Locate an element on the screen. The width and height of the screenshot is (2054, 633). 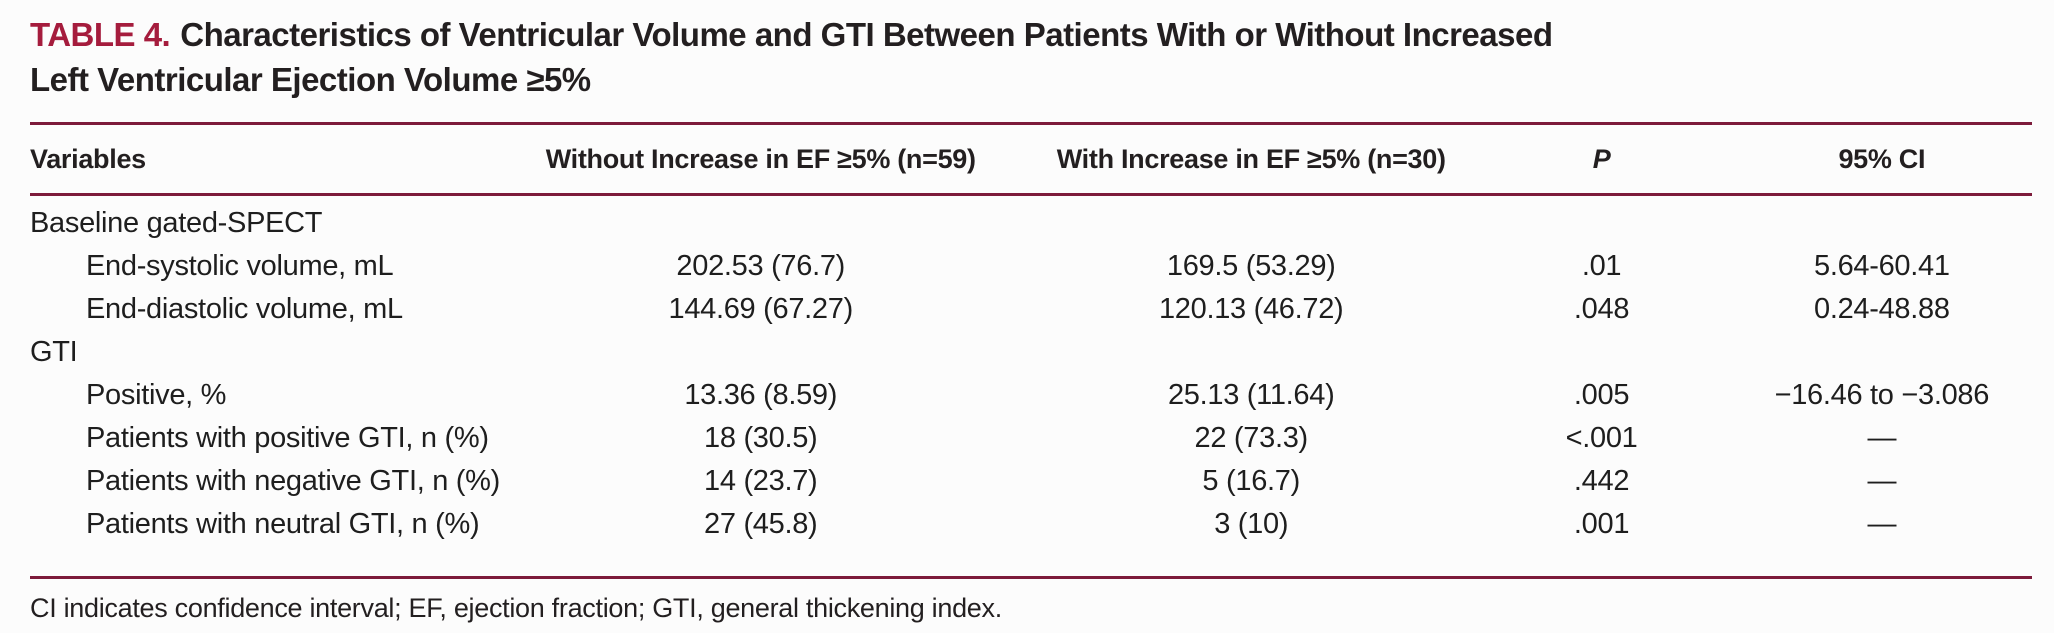
cell-value: 18 (30.5) is located at coordinates (761, 438).